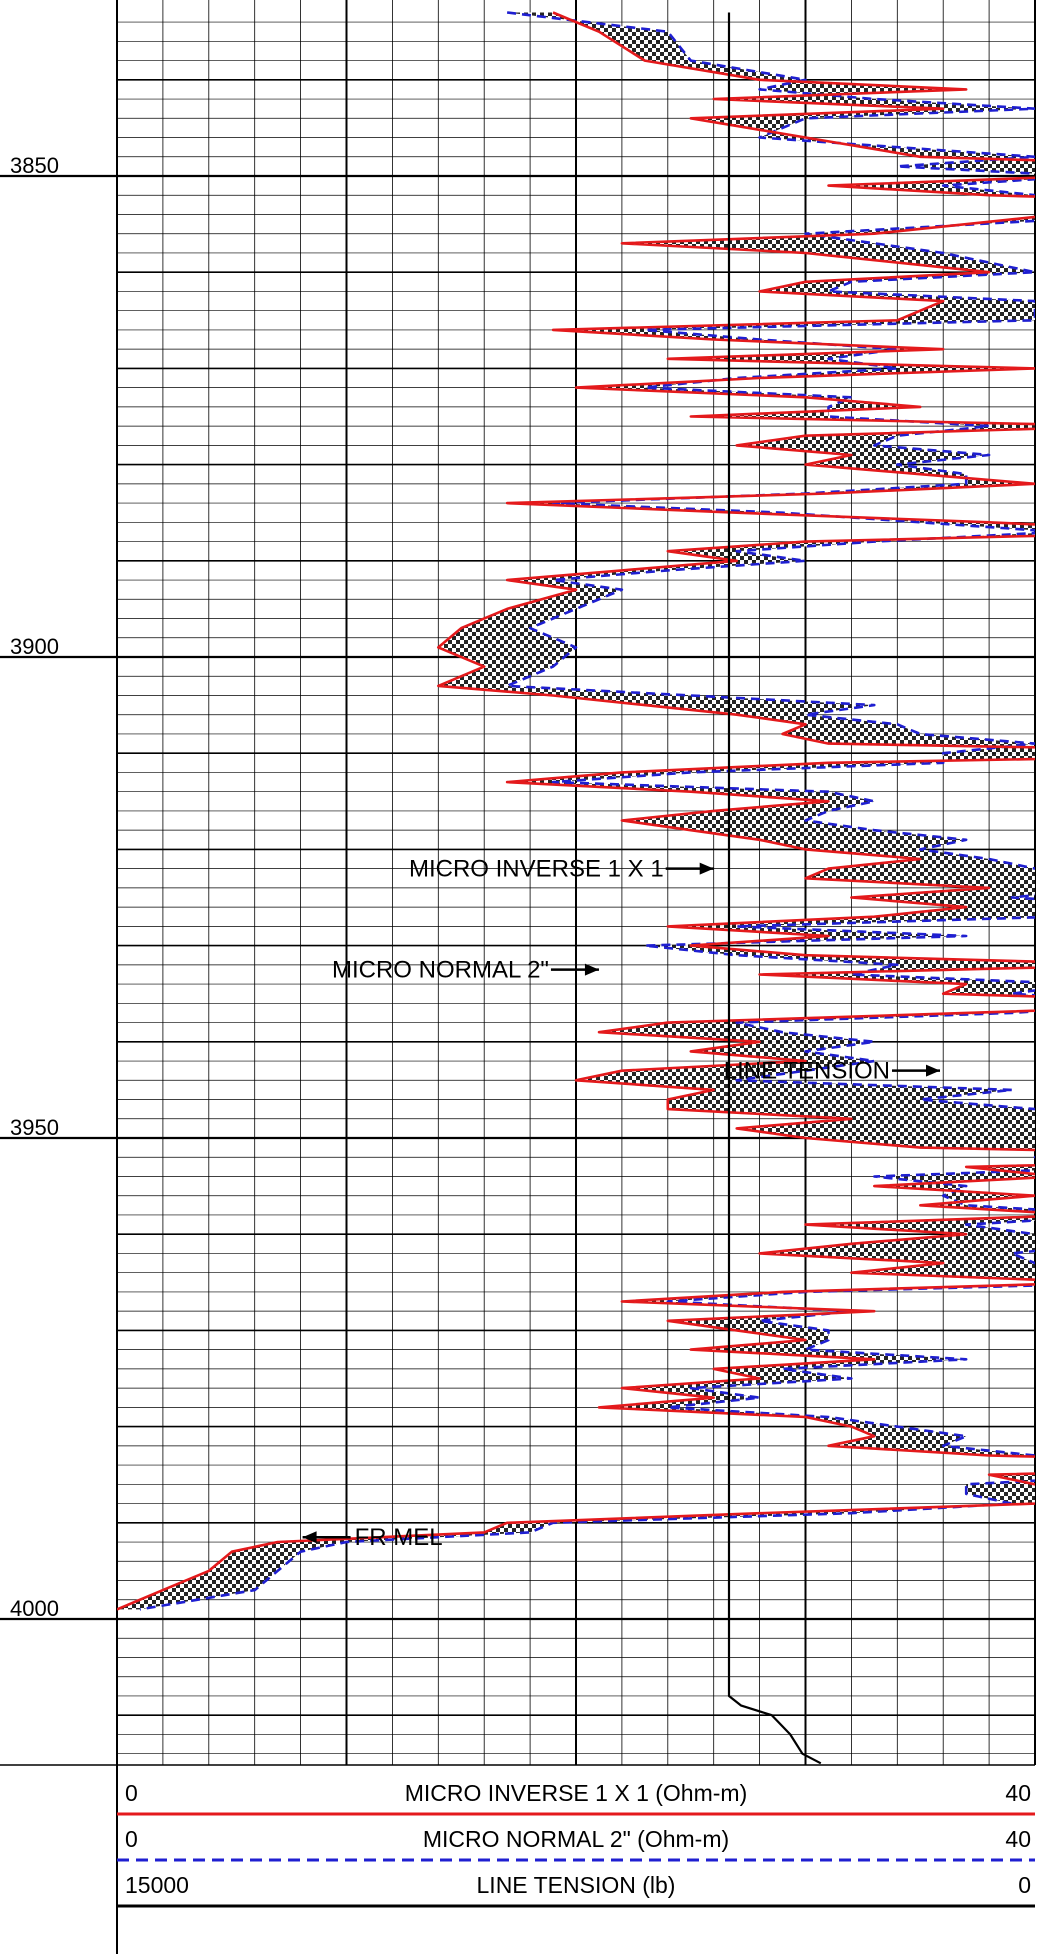 Image resolution: width=1045 pixels, height=1954 pixels. What do you see at coordinates (576, 1885) in the screenshot?
I see `header-title: LINE TENSION (lb)` at bounding box center [576, 1885].